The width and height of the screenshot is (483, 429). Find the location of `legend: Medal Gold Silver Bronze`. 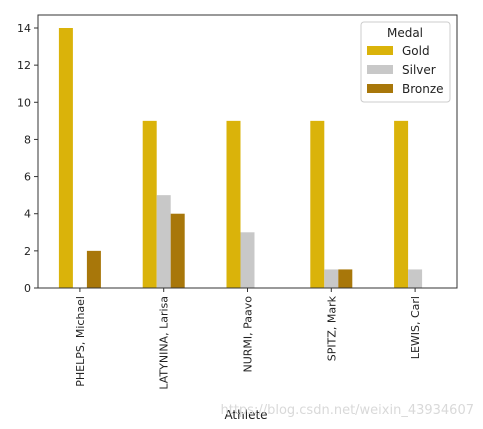

legend: Medal Gold Silver Bronze is located at coordinates (405, 62).